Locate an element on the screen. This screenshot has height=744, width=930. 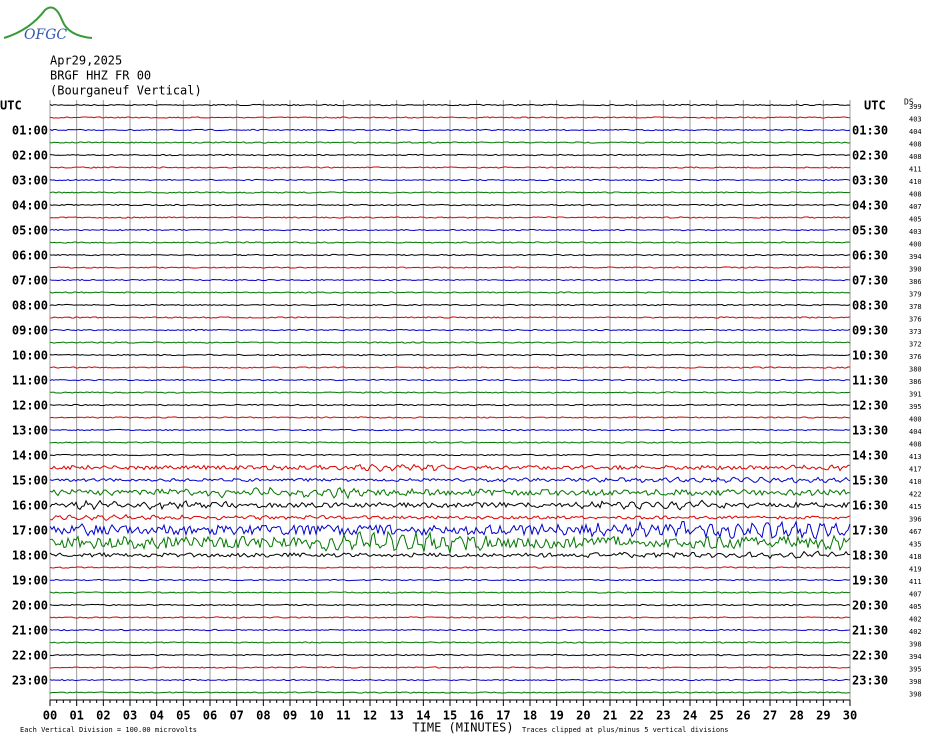
left-label: 05:00 is located at coordinates (30, 231).